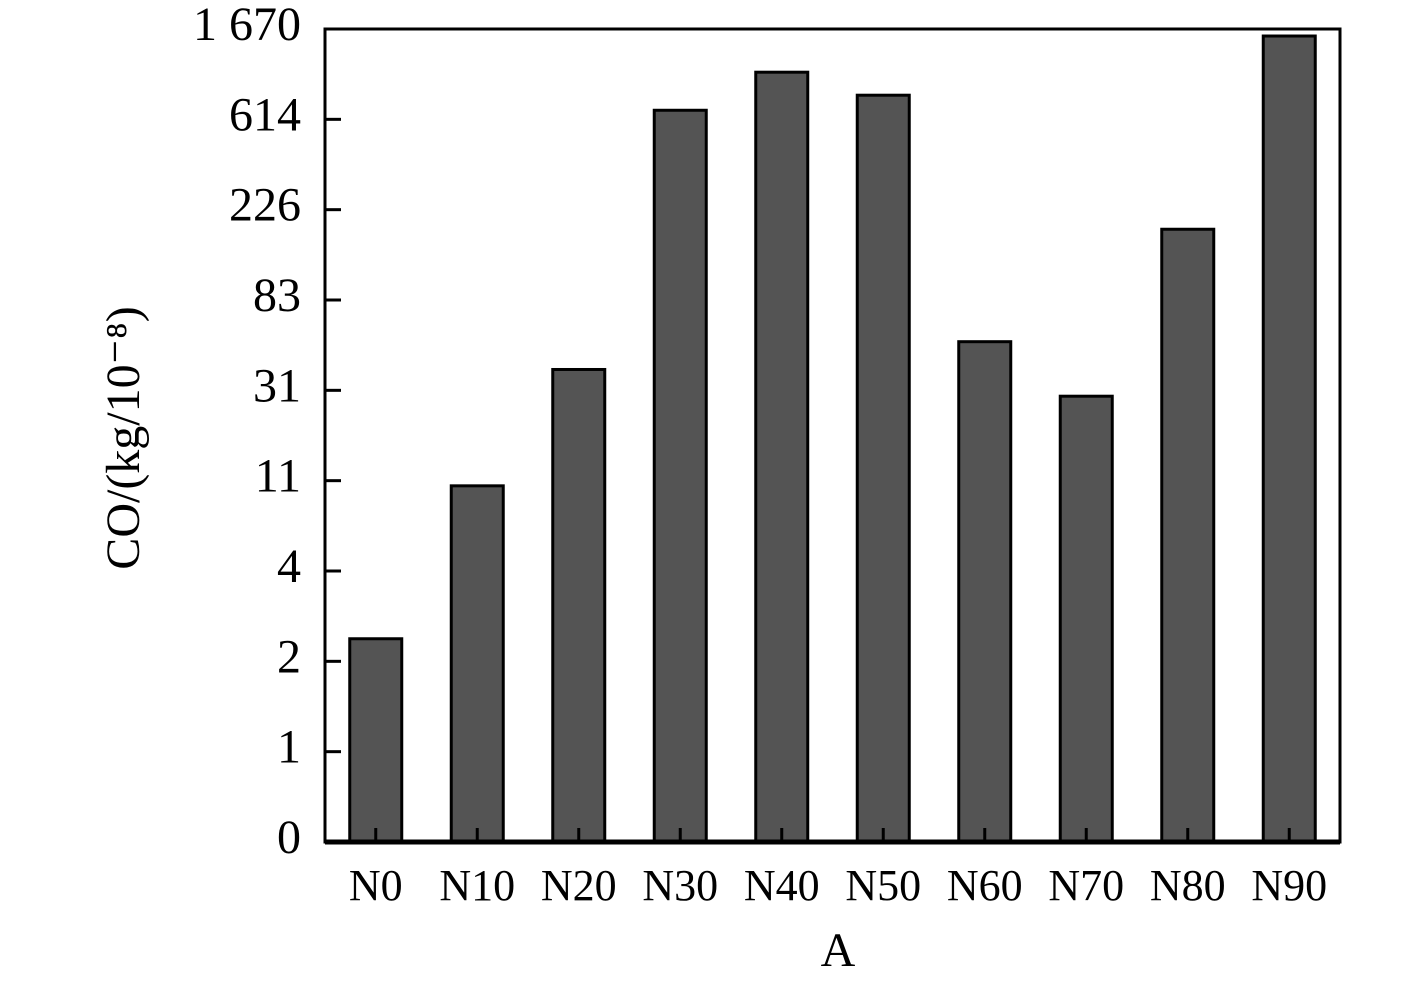 The height and width of the screenshot is (992, 1417). What do you see at coordinates (680, 885) in the screenshot?
I see `x-tick-label: N30` at bounding box center [680, 885].